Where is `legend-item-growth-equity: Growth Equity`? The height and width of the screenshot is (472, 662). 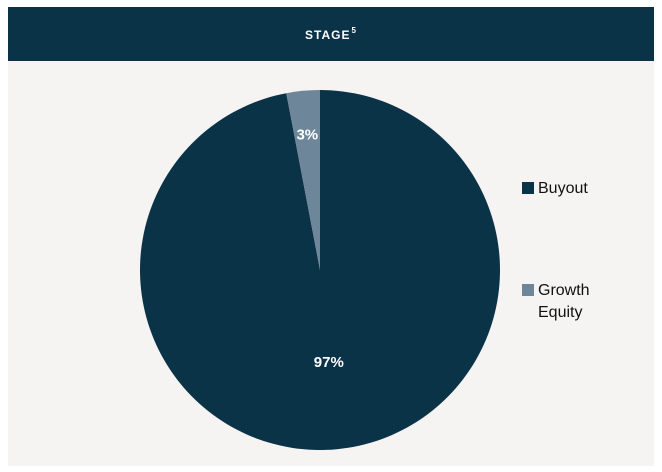 legend-item-growth-equity: Growth Equity is located at coordinates (582, 302).